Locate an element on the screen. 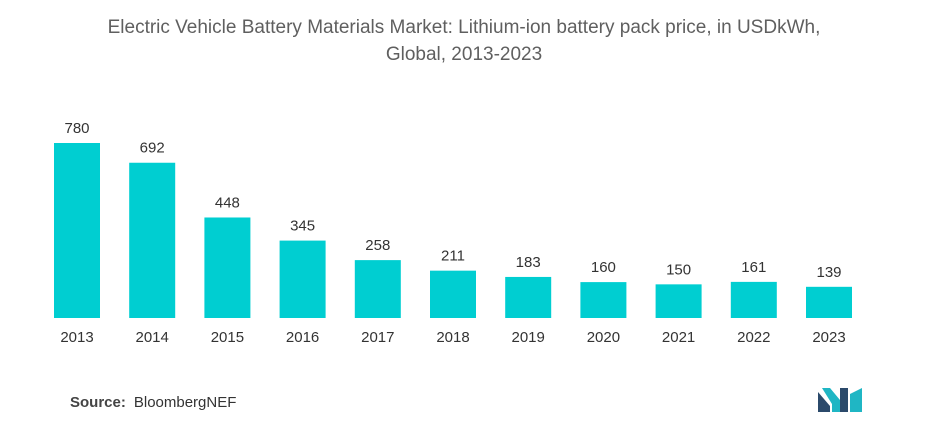 The image size is (928, 424). bar-2013 is located at coordinates (77, 230).